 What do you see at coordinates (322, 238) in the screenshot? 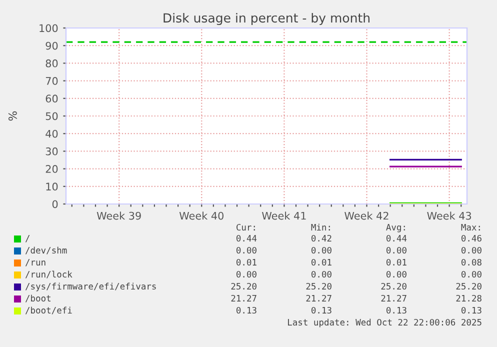
I see `text: 0.42` at bounding box center [322, 238].